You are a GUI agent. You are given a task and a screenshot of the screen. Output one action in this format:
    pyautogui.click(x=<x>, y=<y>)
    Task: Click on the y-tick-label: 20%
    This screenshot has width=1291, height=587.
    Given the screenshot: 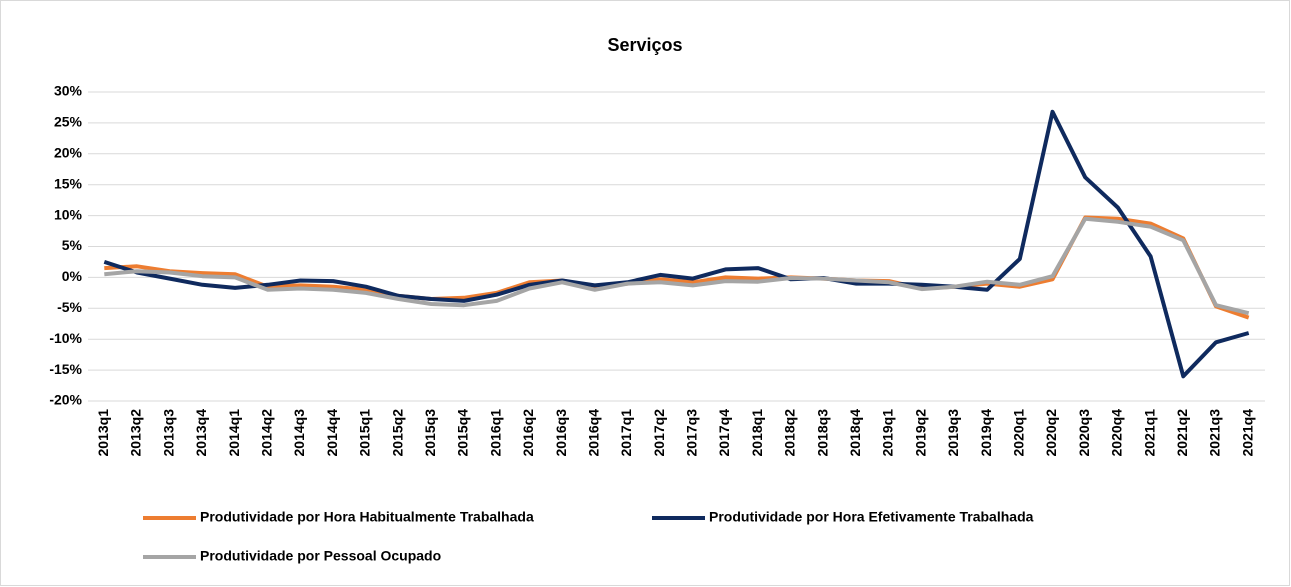 What is the action you would take?
    pyautogui.click(x=68, y=153)
    